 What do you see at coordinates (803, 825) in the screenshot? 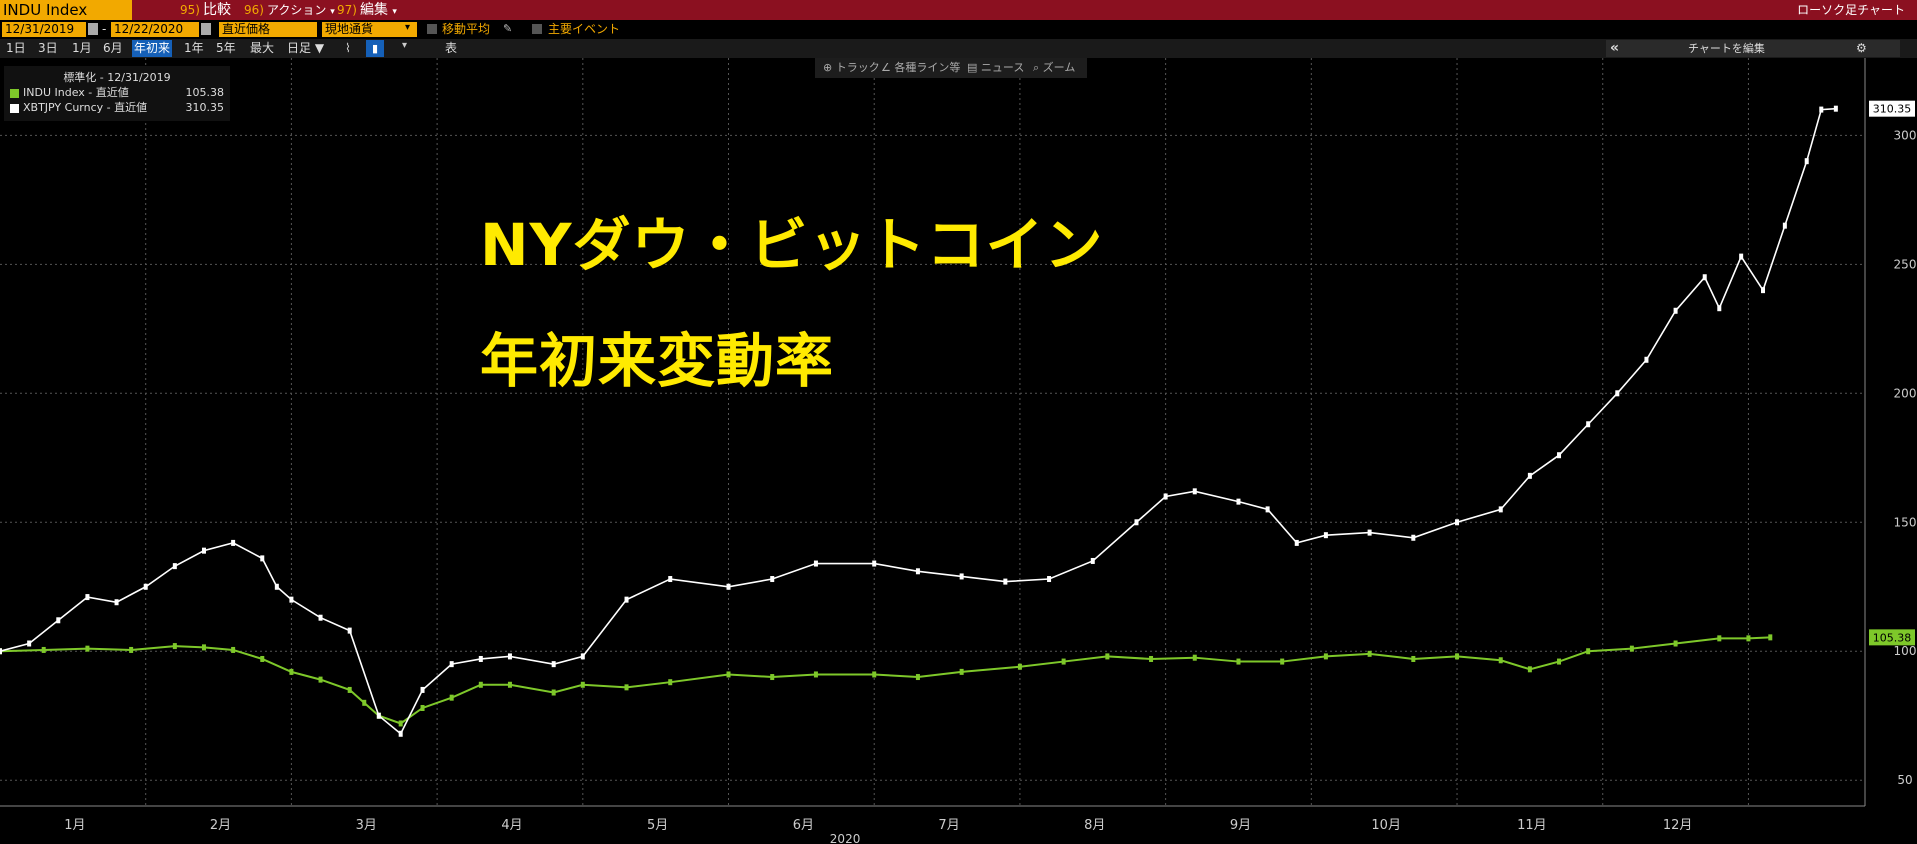
I see `x-tick-label: 6月` at bounding box center [803, 825].